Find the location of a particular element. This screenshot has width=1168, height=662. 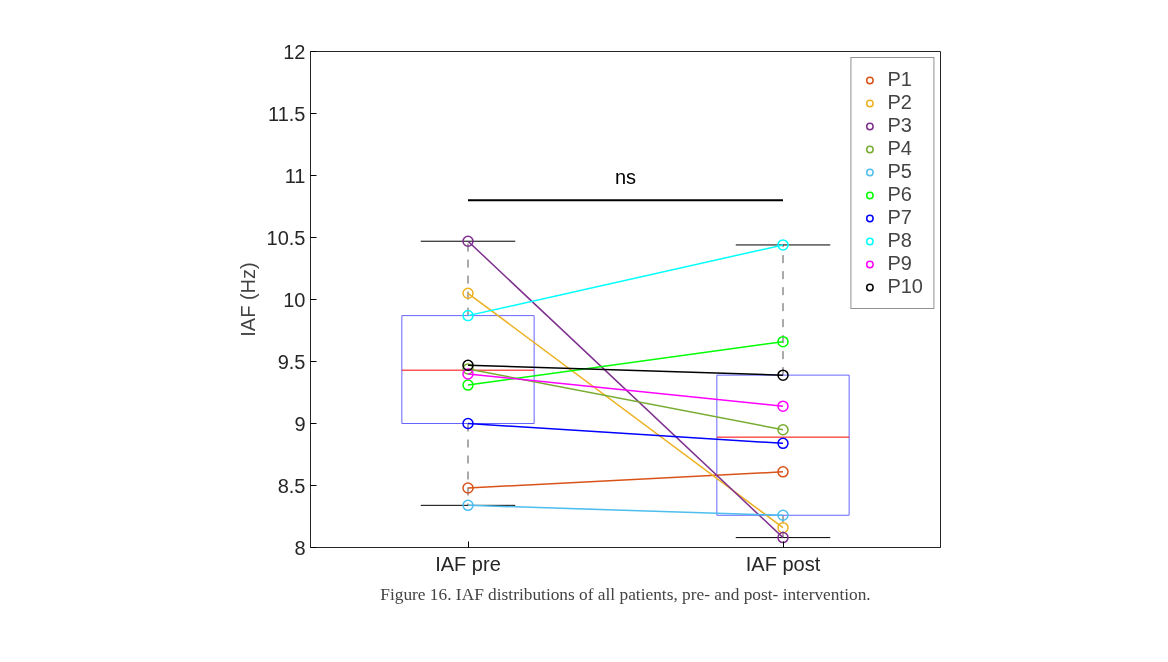

legend-label: P7 is located at coordinates (899, 217).